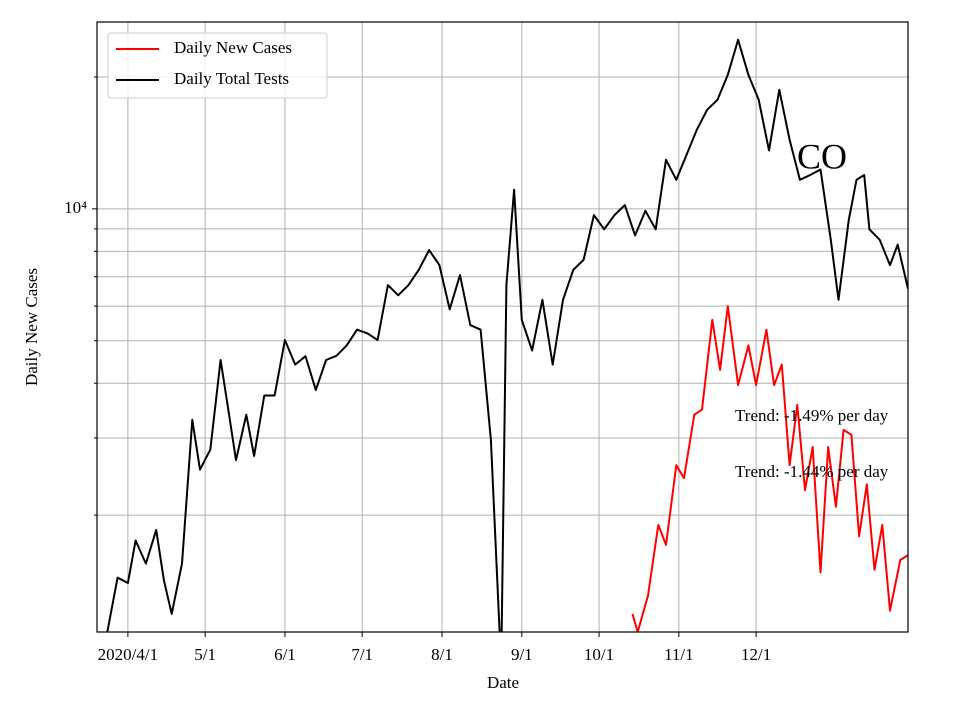 Image resolution: width=960 pixels, height=720 pixels. I want to click on series-line, so click(769, 468).